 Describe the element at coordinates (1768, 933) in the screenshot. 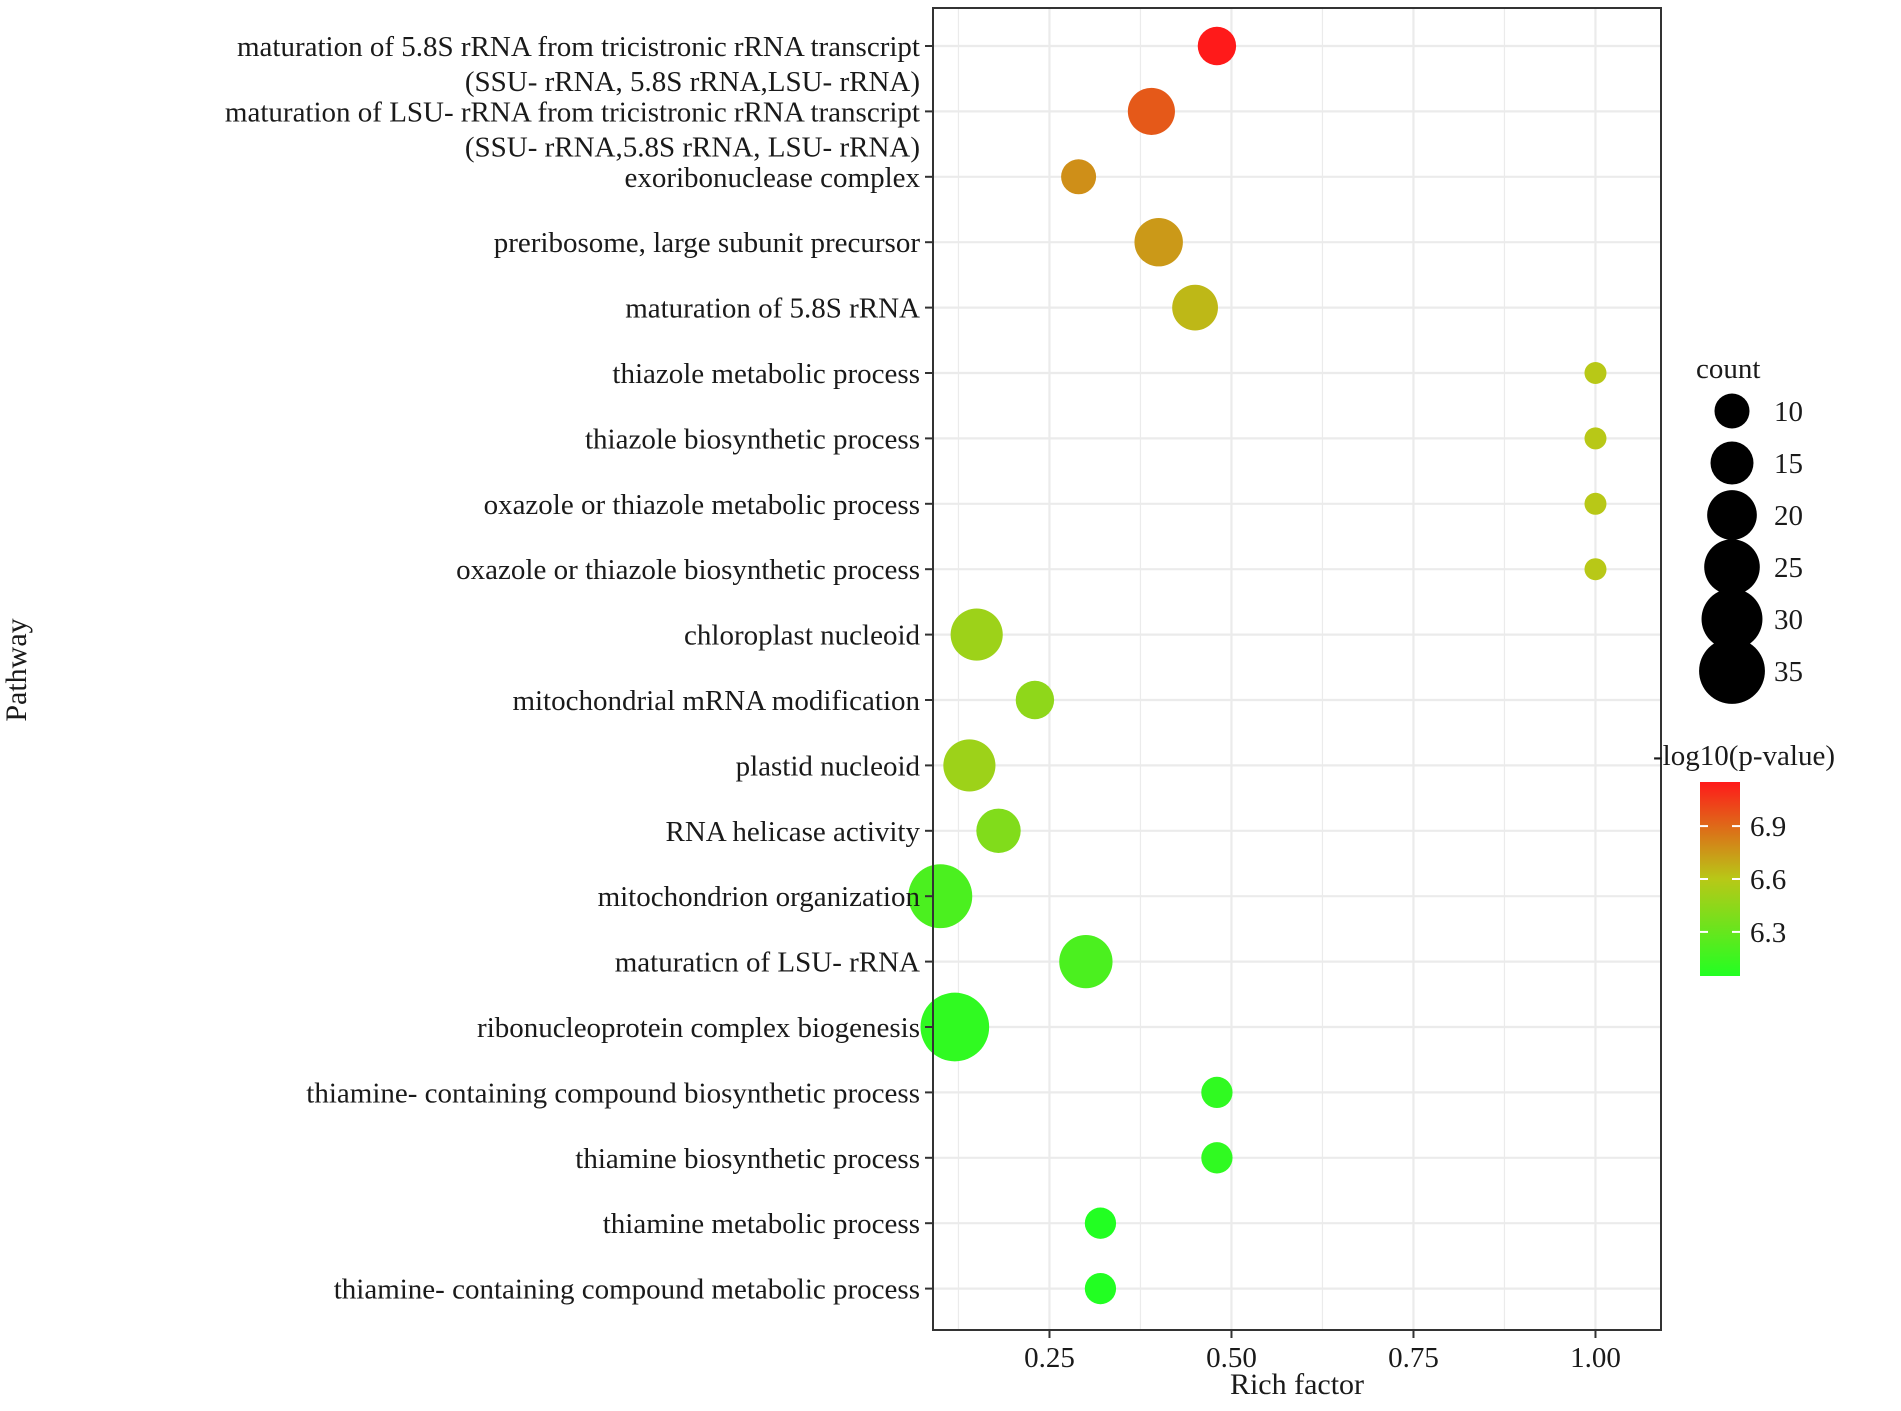

I see `color-legend-label: 6.3` at that location.